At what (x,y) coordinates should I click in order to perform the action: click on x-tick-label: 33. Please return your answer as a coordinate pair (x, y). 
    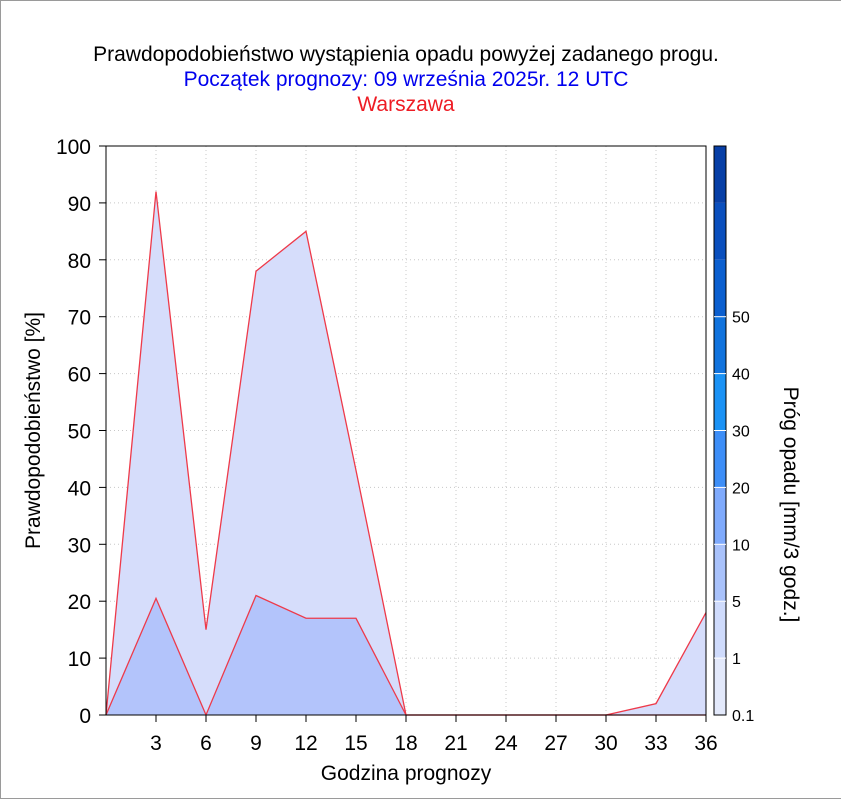
    Looking at the image, I should click on (655, 743).